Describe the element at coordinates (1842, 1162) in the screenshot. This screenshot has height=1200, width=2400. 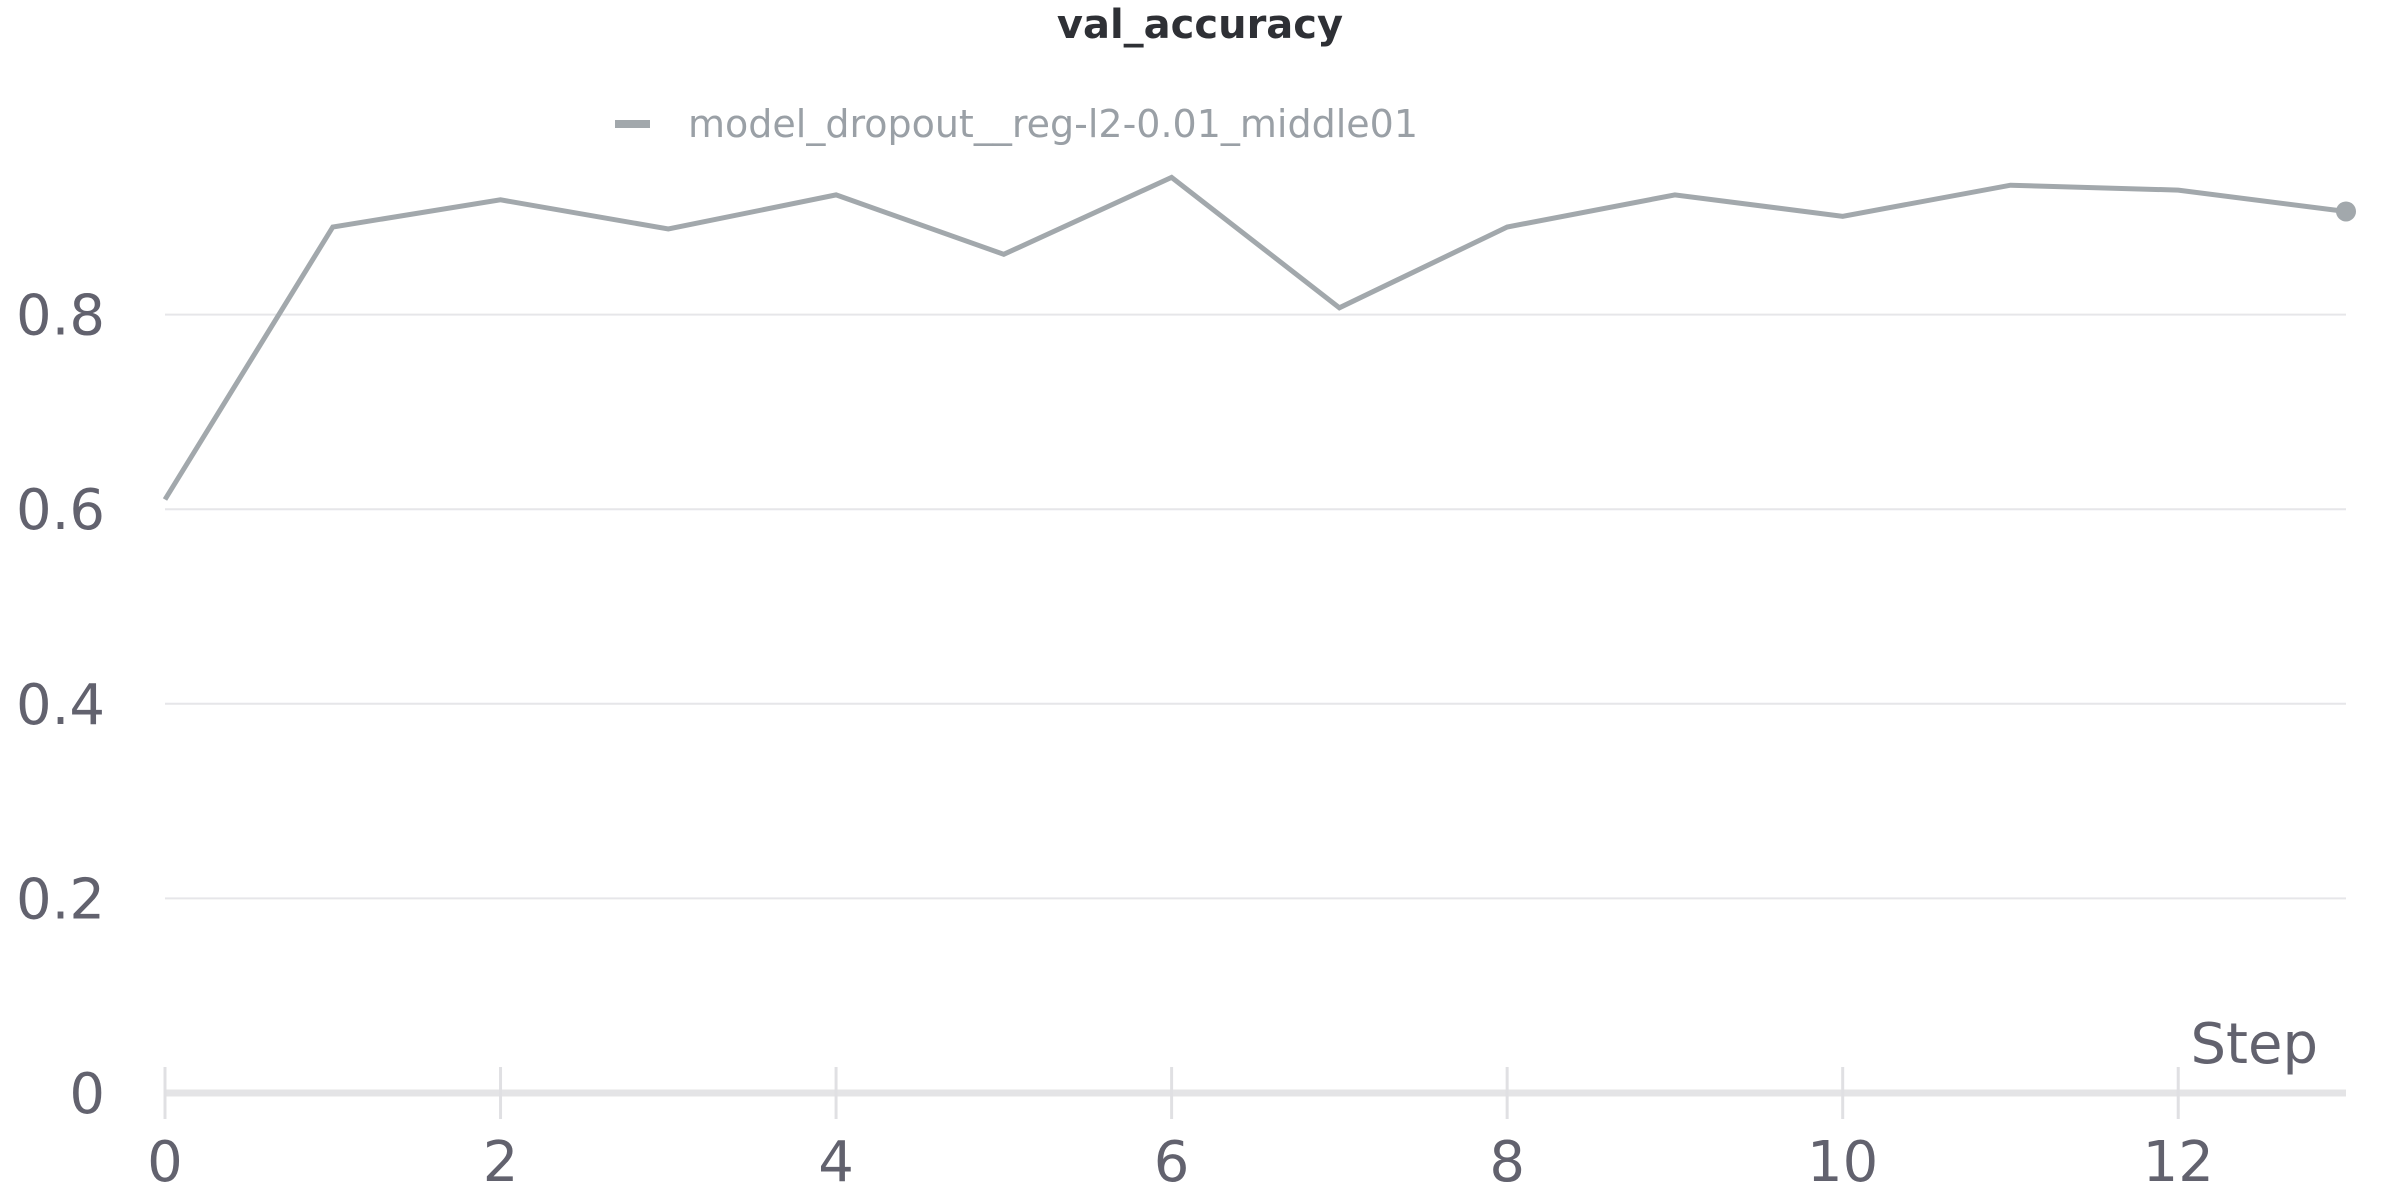
I see `x-tick-label: 10` at that location.